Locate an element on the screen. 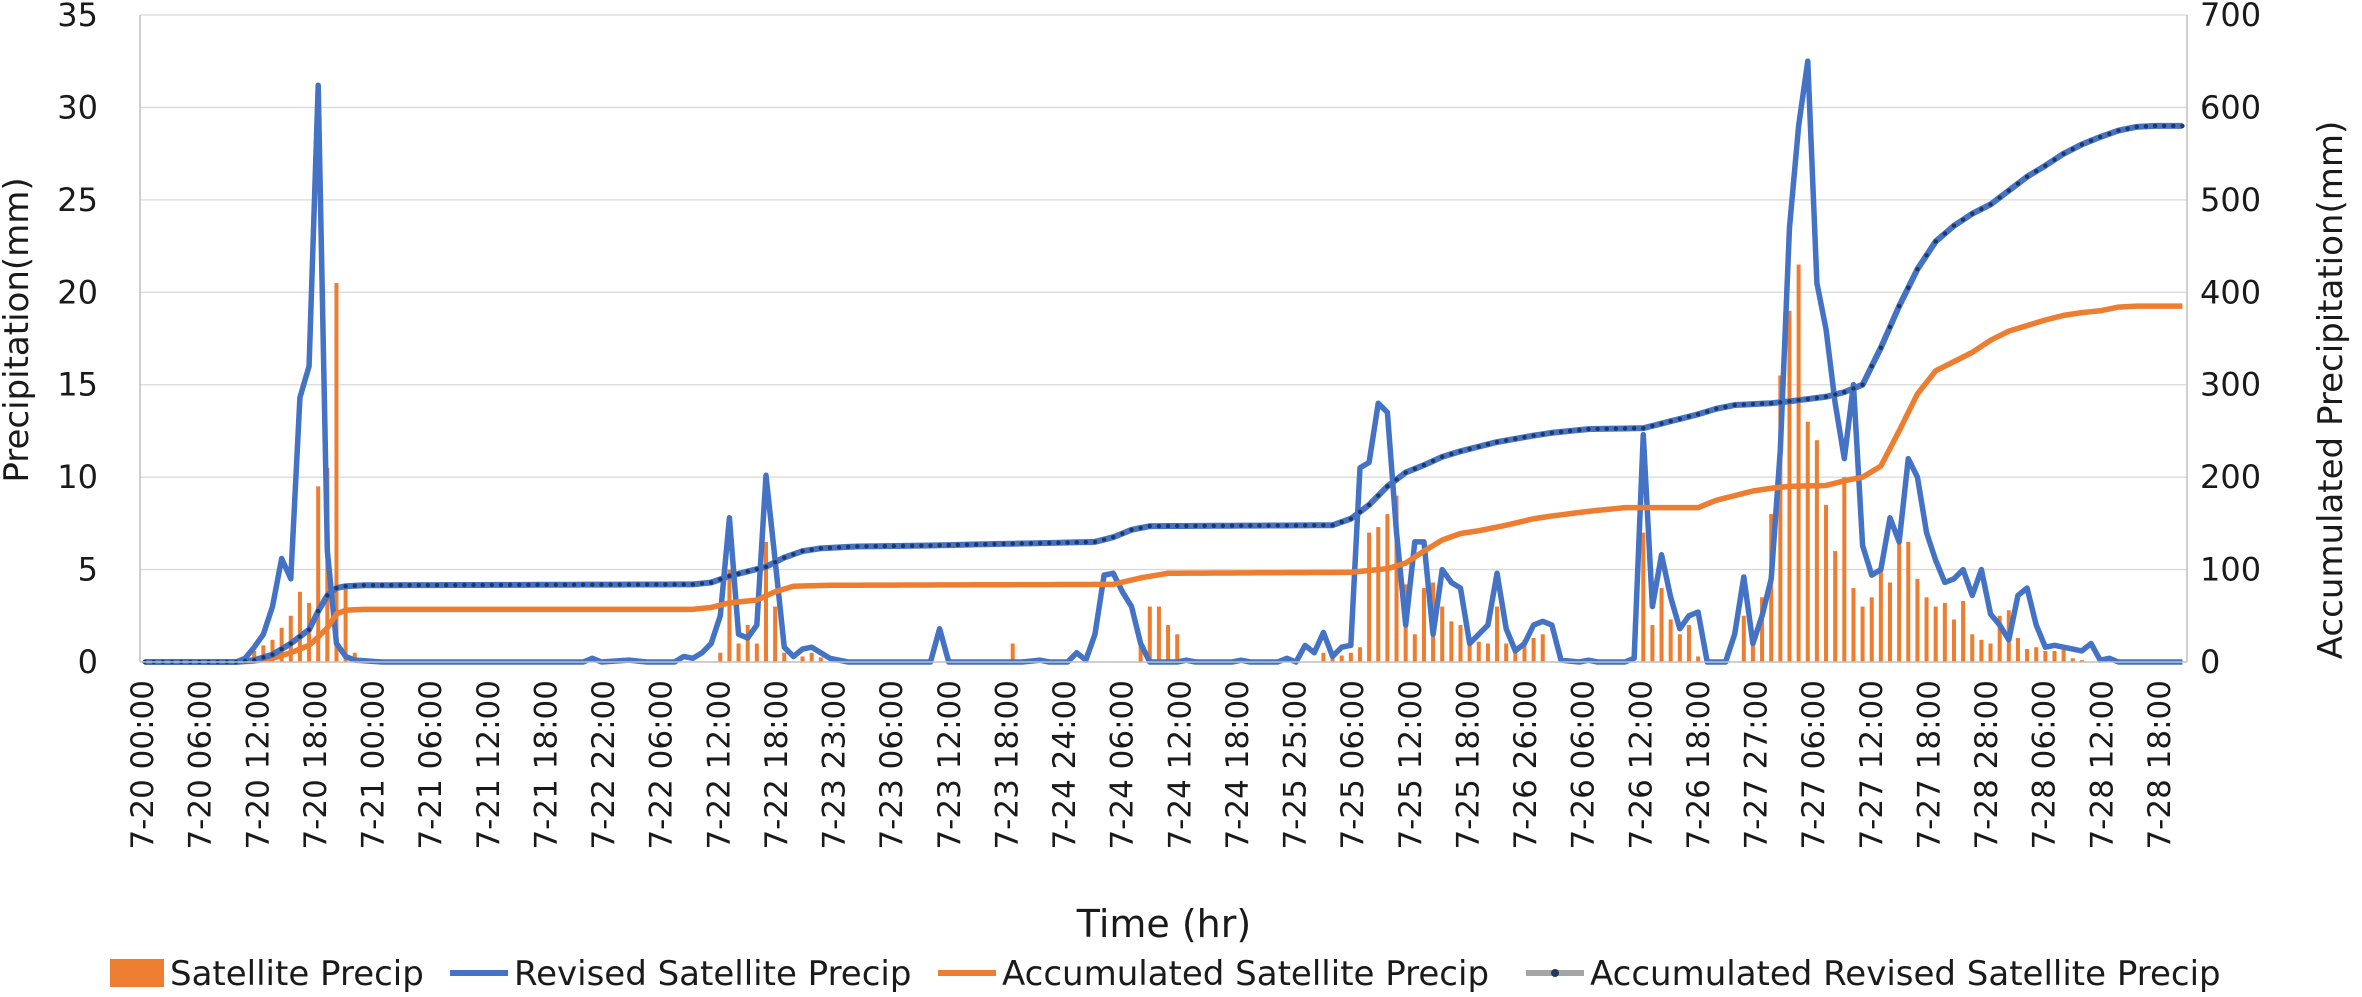 Image resolution: width=2362 pixels, height=997 pixels. x-tick-label: 7-20 00:00 is located at coordinates (143, 765).